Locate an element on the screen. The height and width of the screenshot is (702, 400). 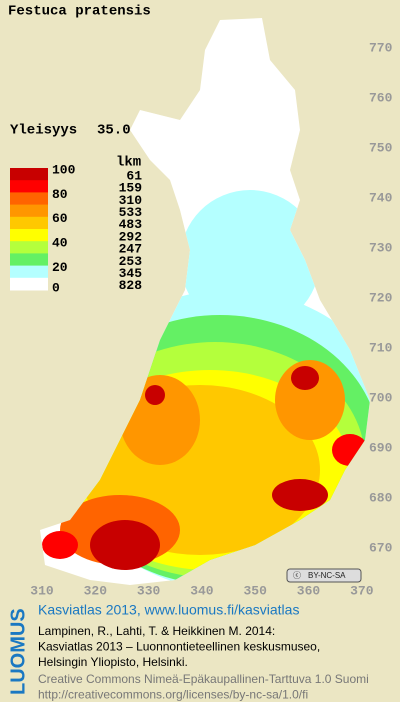
x-grid-label: 340 is located at coordinates (202, 590).